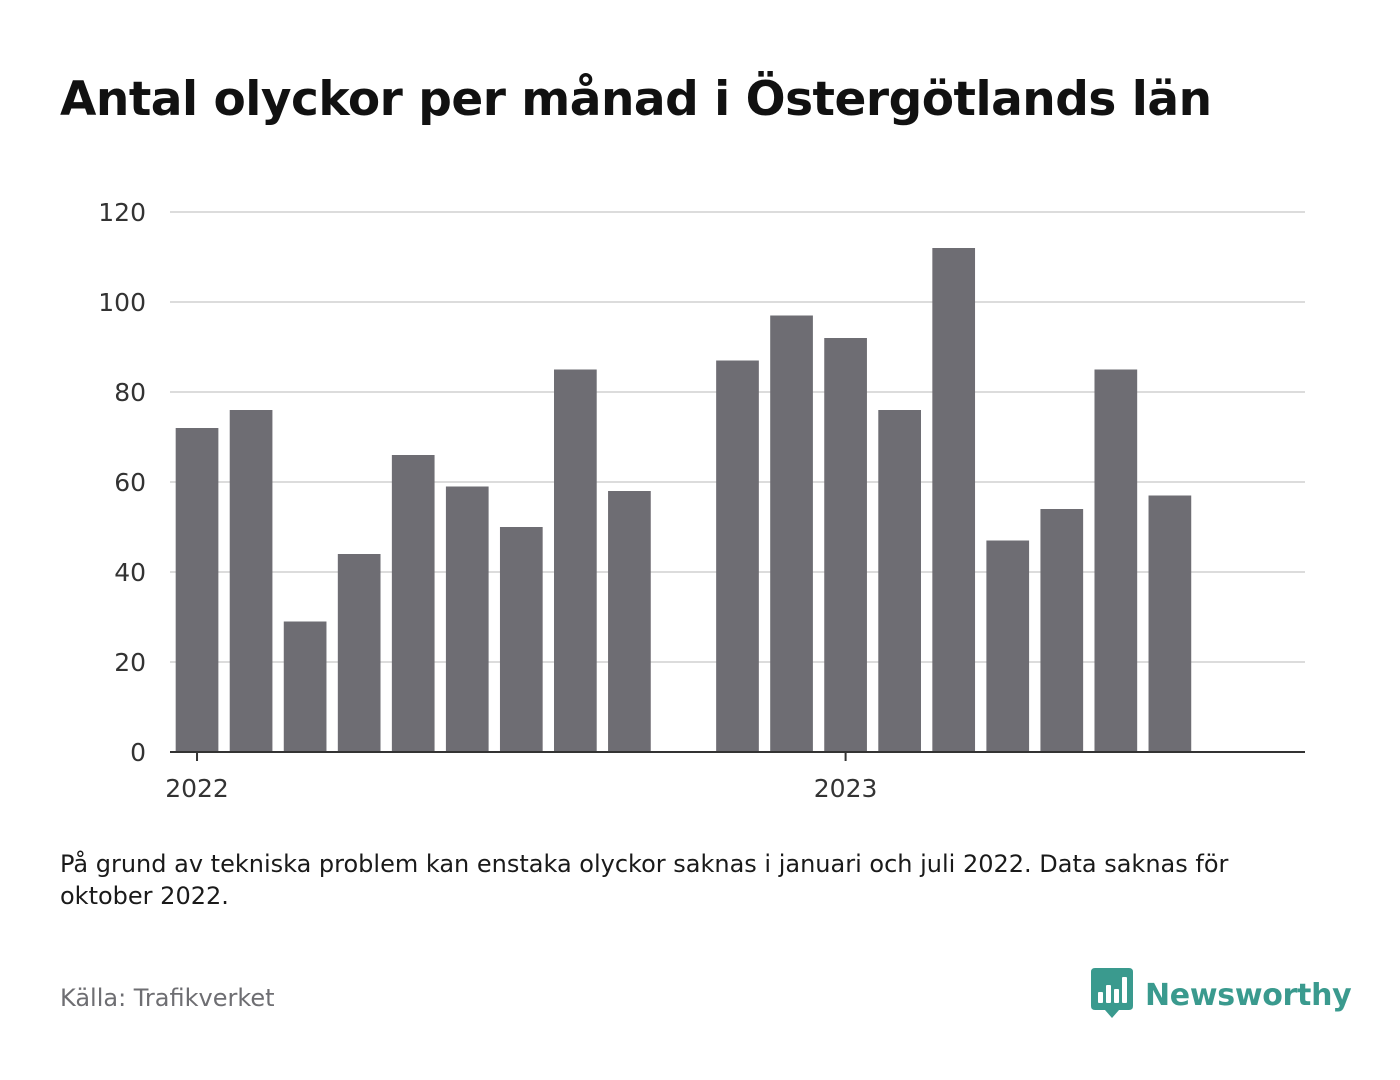  Describe the element at coordinates (846, 788) in the screenshot. I see `x-tick-label: 2023` at that location.